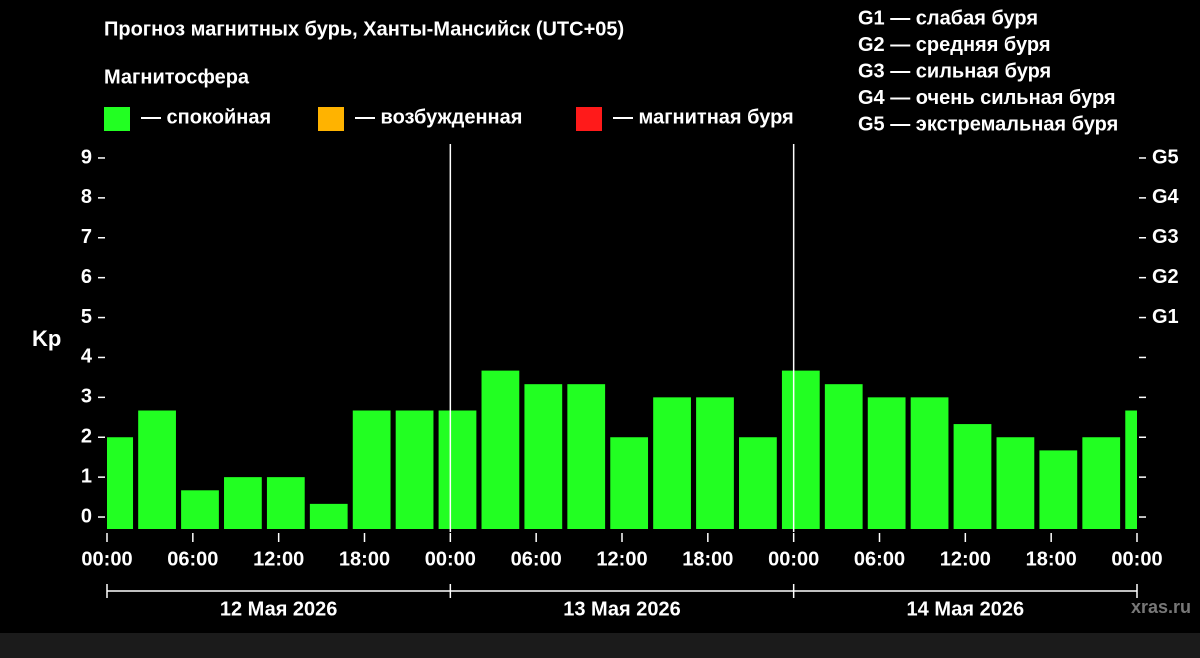 Image resolution: width=1200 pixels, height=658 pixels. What do you see at coordinates (86, 237) in the screenshot?
I see `y-tick-label: 7` at bounding box center [86, 237].